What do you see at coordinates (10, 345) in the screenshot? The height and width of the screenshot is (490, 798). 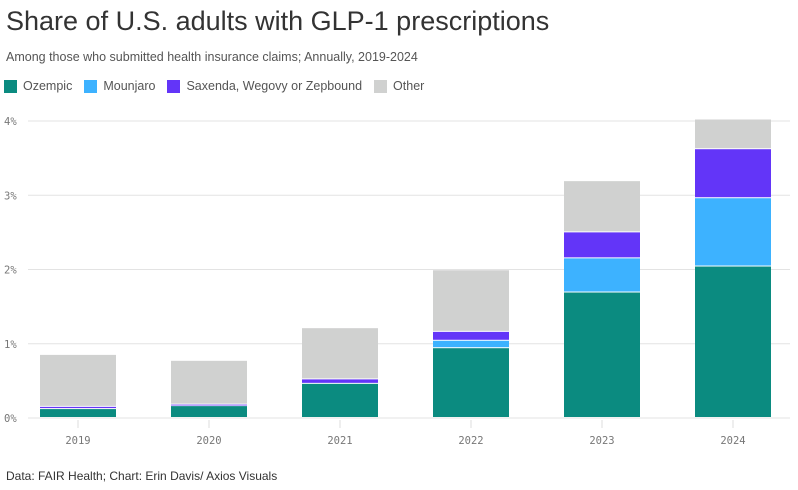 I see `y-tick-label: 1%` at bounding box center [10, 345].